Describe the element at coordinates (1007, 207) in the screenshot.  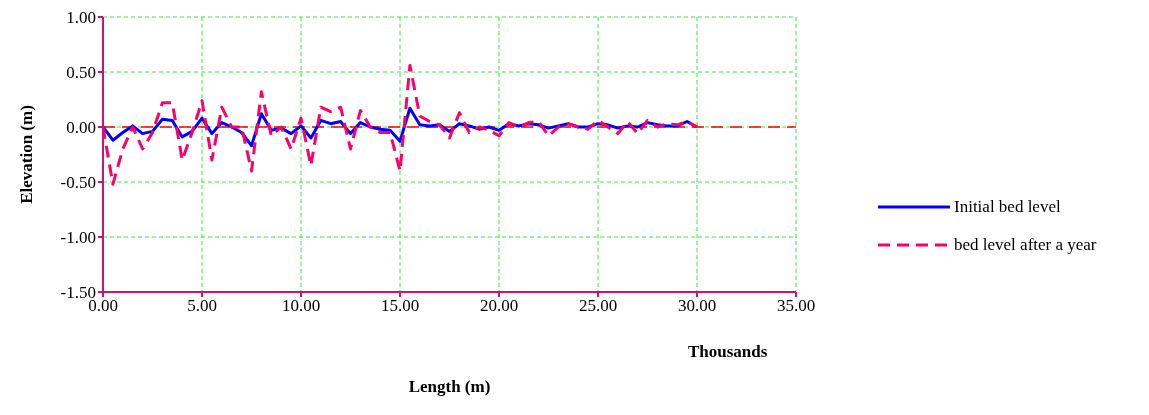
I see `legend-label: Initial bed level` at that location.